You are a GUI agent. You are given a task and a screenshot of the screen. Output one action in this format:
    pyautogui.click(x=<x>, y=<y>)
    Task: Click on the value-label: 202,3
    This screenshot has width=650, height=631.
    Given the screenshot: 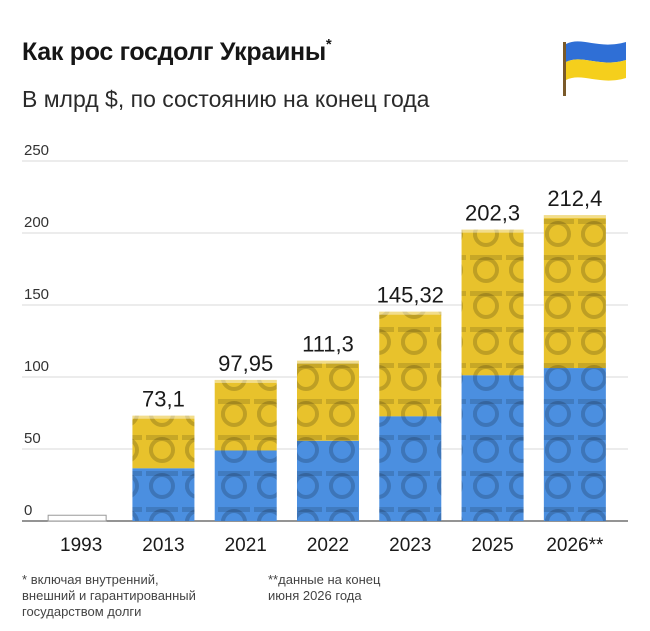 What is the action you would take?
    pyautogui.click(x=492, y=213)
    